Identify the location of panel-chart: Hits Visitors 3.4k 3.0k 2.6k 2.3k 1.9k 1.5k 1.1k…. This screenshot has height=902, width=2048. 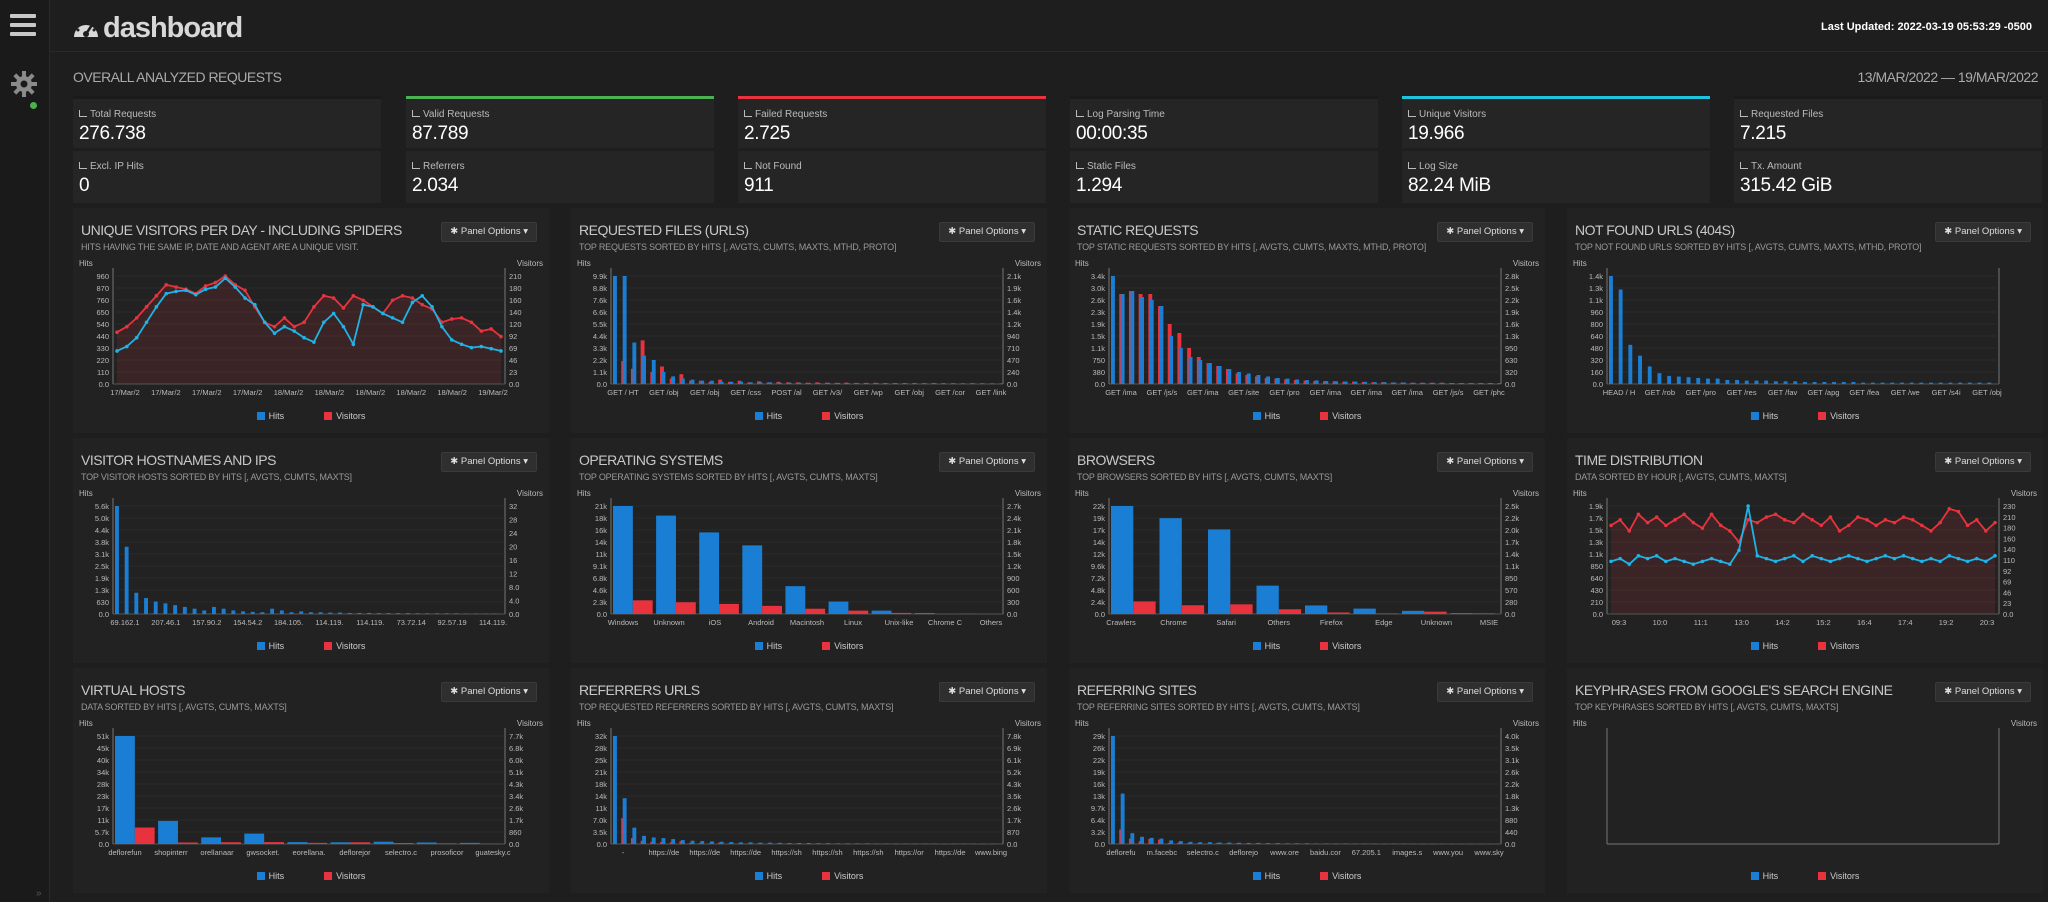
(1307, 333).